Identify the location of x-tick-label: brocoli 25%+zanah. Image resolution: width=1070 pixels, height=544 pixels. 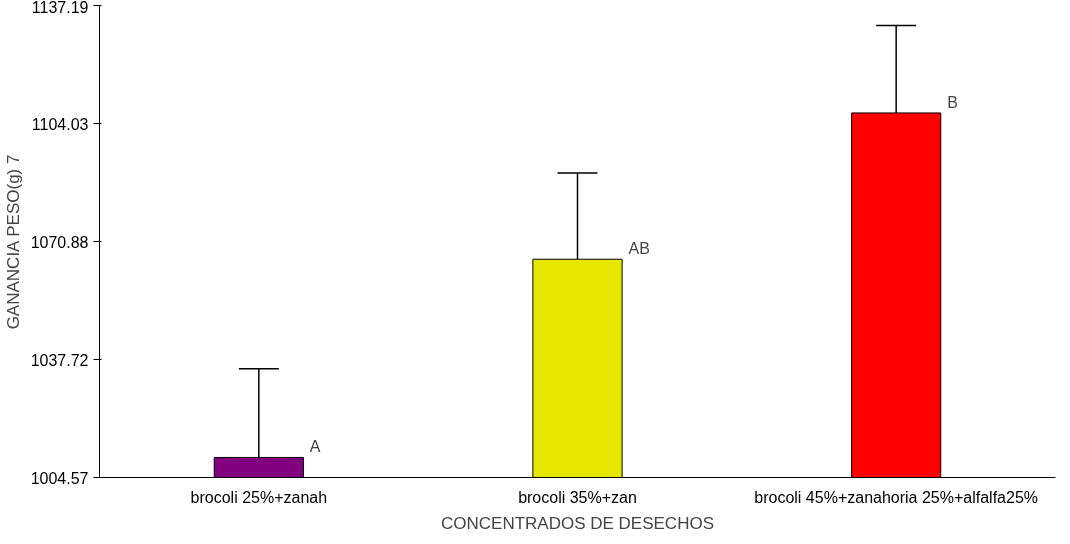
(259, 497).